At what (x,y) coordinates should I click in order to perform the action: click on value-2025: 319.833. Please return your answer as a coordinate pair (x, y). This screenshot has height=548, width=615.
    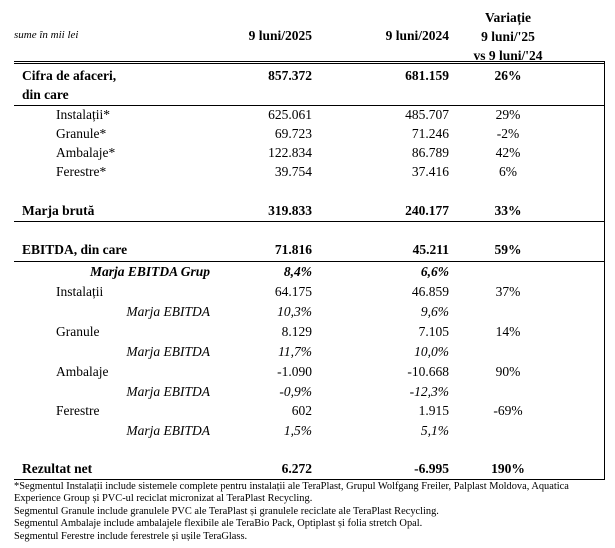
    Looking at the image, I should click on (290, 210).